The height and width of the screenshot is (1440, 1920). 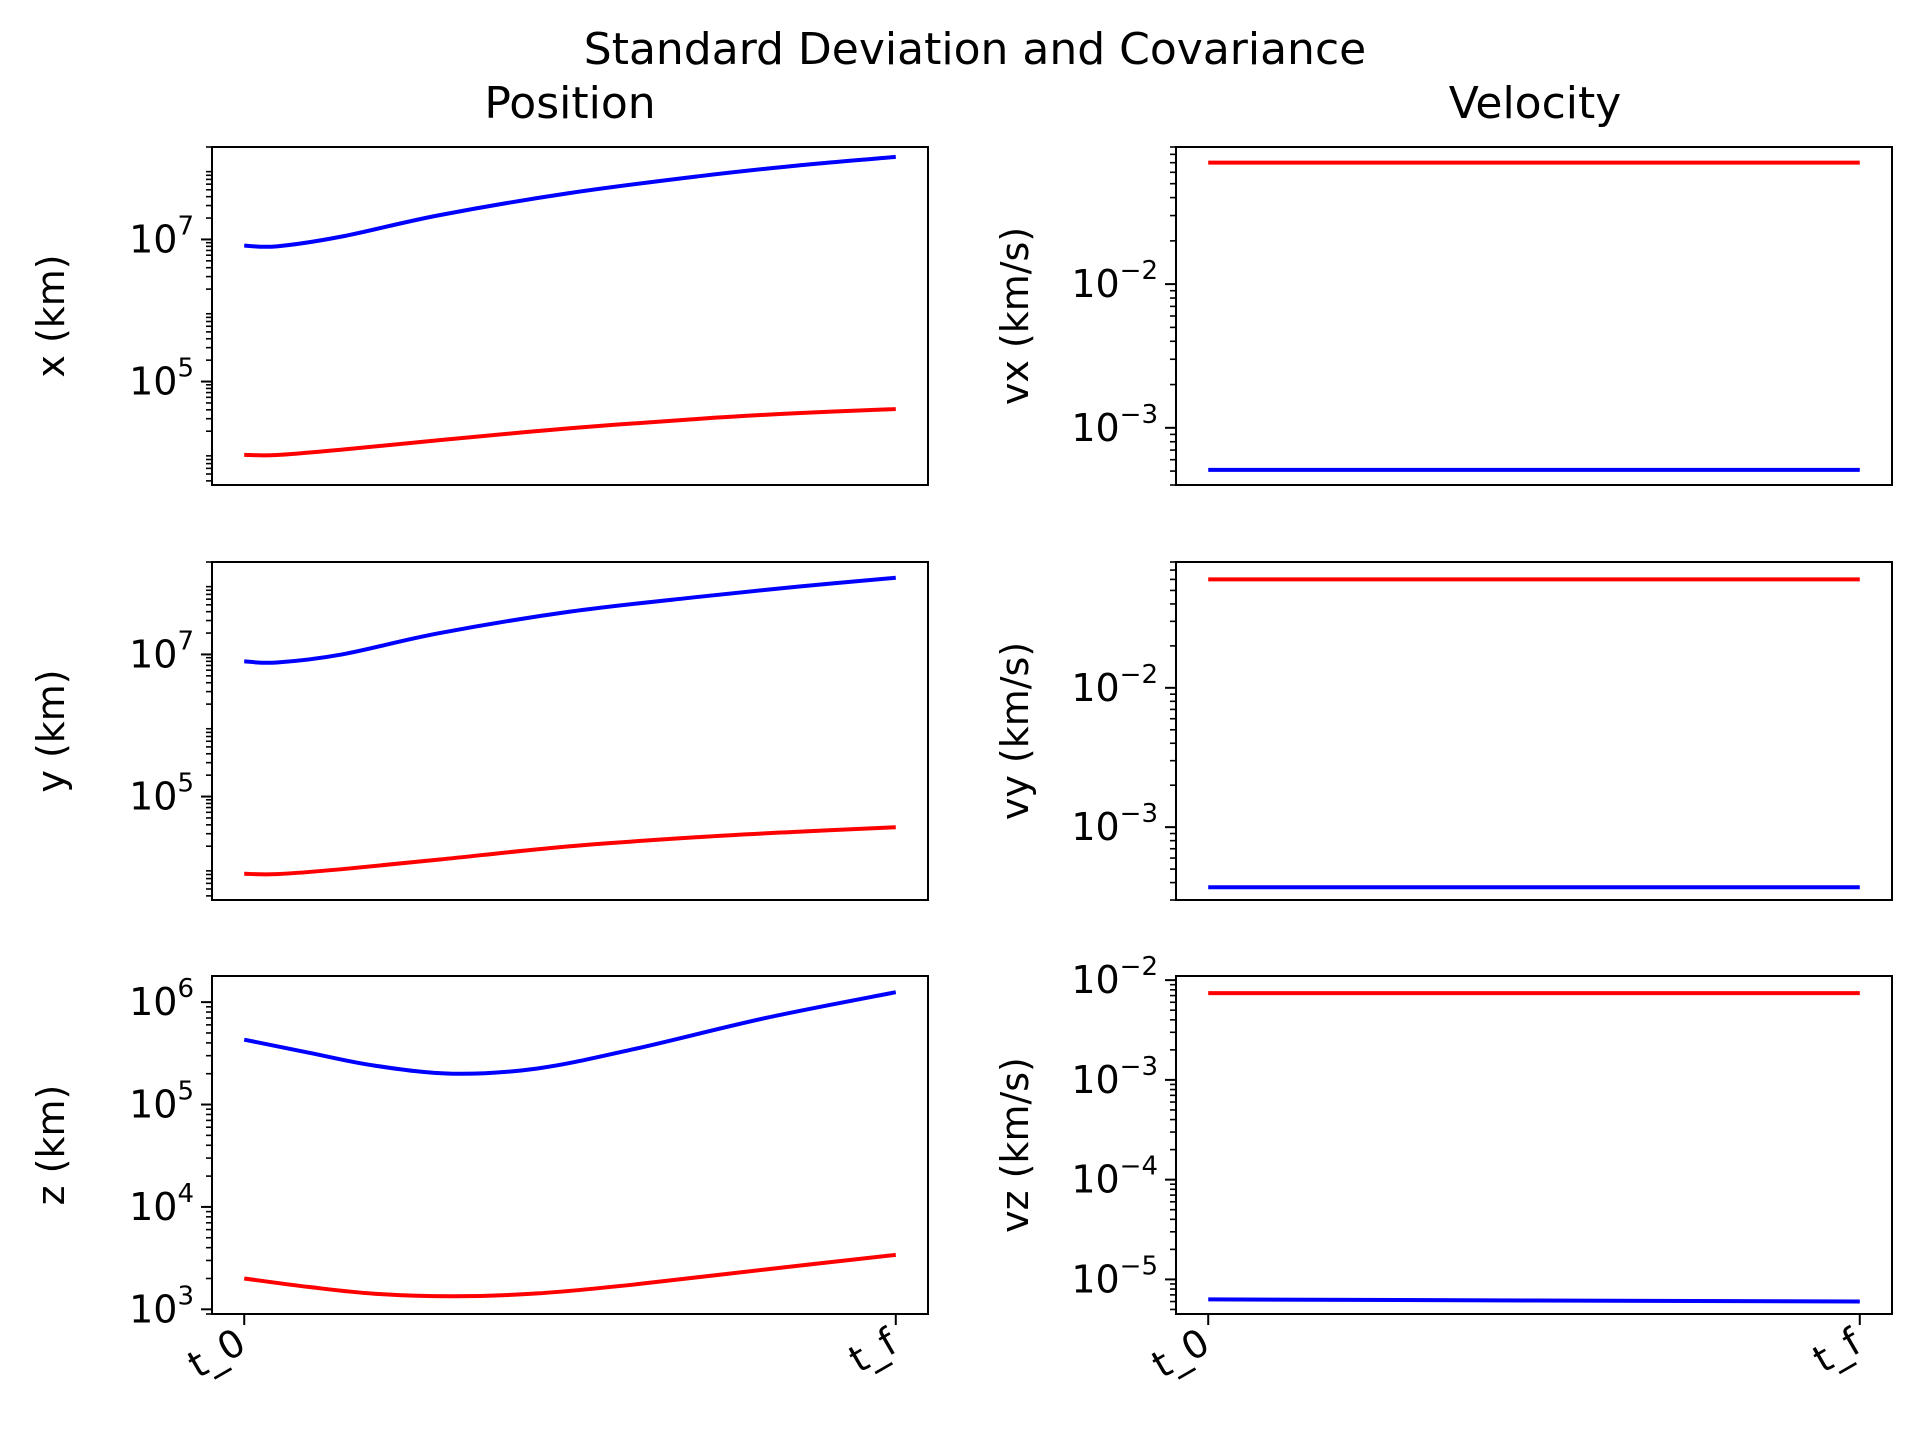 What do you see at coordinates (1015, 731) in the screenshot?
I see `y-axis-label: vy (km/s)` at bounding box center [1015, 731].